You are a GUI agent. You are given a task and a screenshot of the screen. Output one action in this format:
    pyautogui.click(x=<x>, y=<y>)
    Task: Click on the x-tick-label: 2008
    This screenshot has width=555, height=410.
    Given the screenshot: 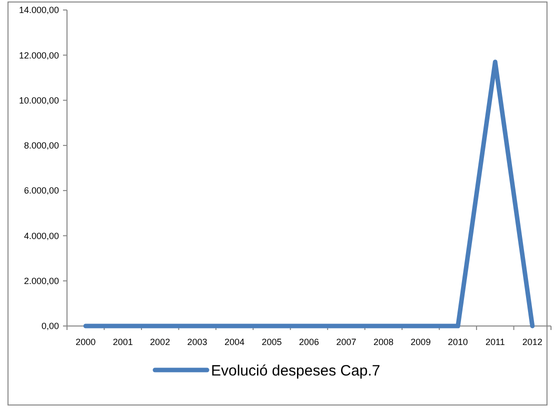 What is the action you would take?
    pyautogui.click(x=383, y=342)
    